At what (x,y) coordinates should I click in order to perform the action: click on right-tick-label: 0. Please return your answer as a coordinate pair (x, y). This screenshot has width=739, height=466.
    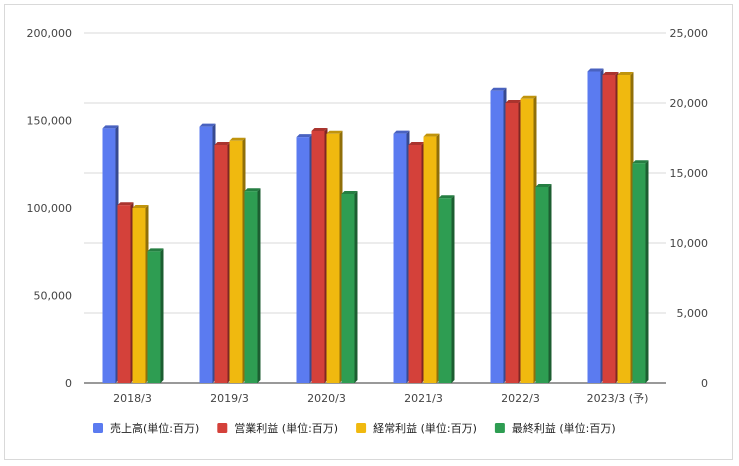
    Looking at the image, I should click on (704, 383).